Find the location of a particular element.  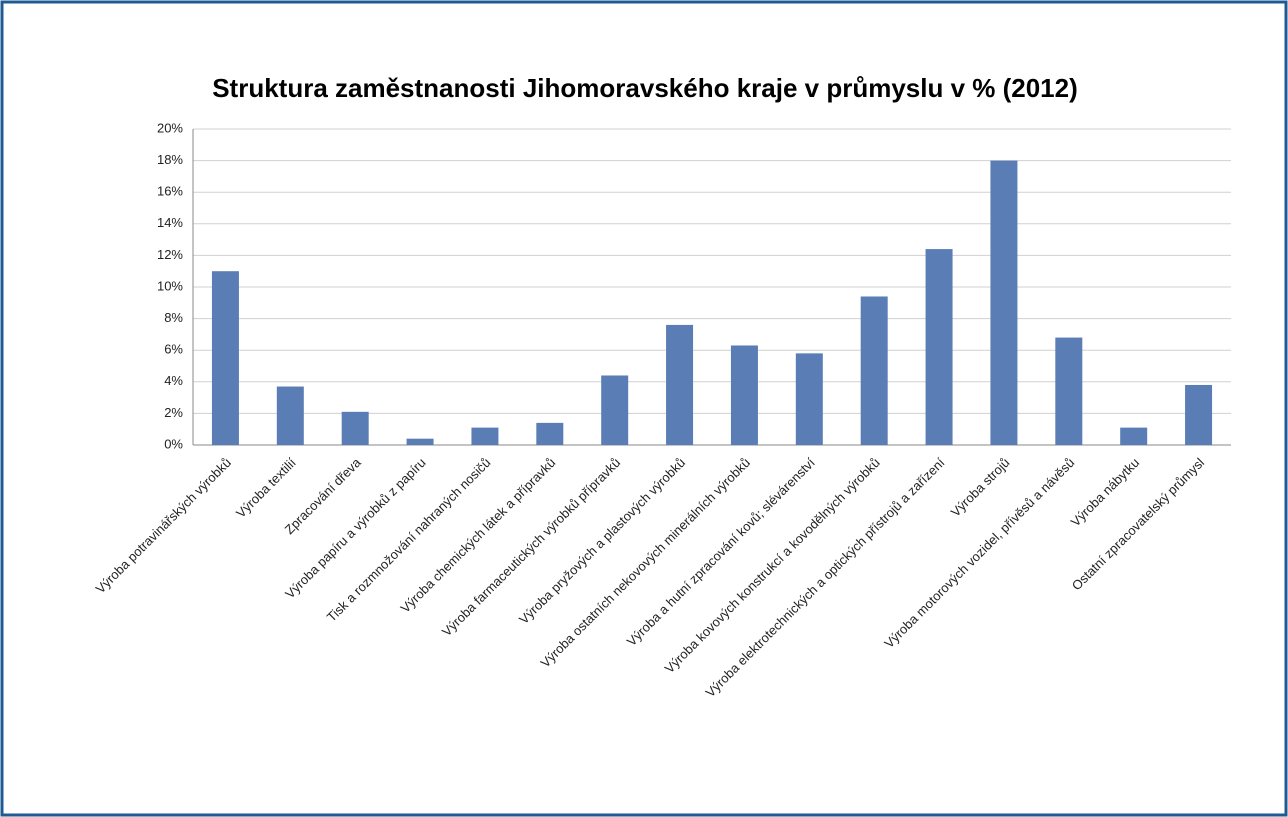

y-tick-label: 6% is located at coordinates (173, 349).